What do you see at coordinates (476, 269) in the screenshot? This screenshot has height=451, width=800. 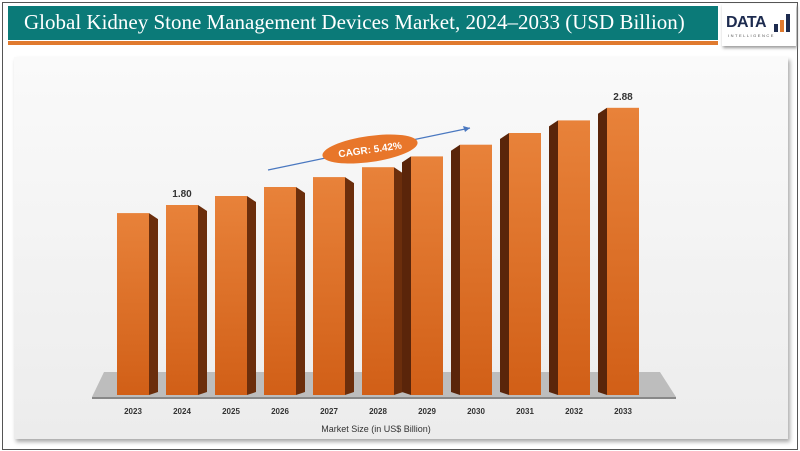 I see `bar-2030` at bounding box center [476, 269].